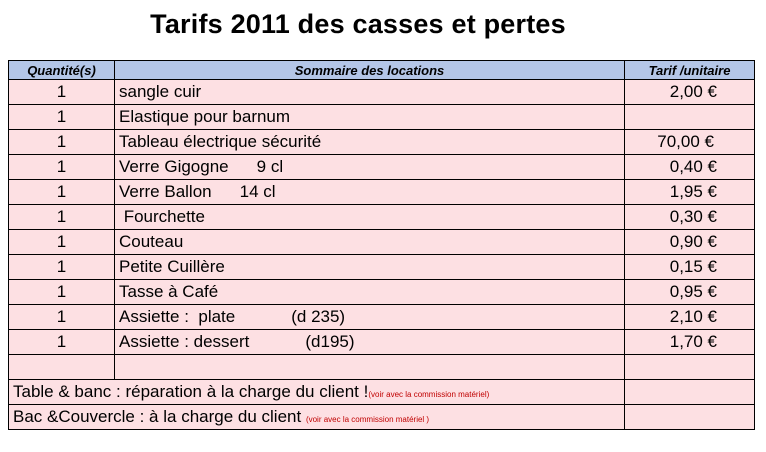 The image size is (766, 452). I want to click on table-row: 1 Assiette : dessert (d195) 1,70 €, so click(381, 342).